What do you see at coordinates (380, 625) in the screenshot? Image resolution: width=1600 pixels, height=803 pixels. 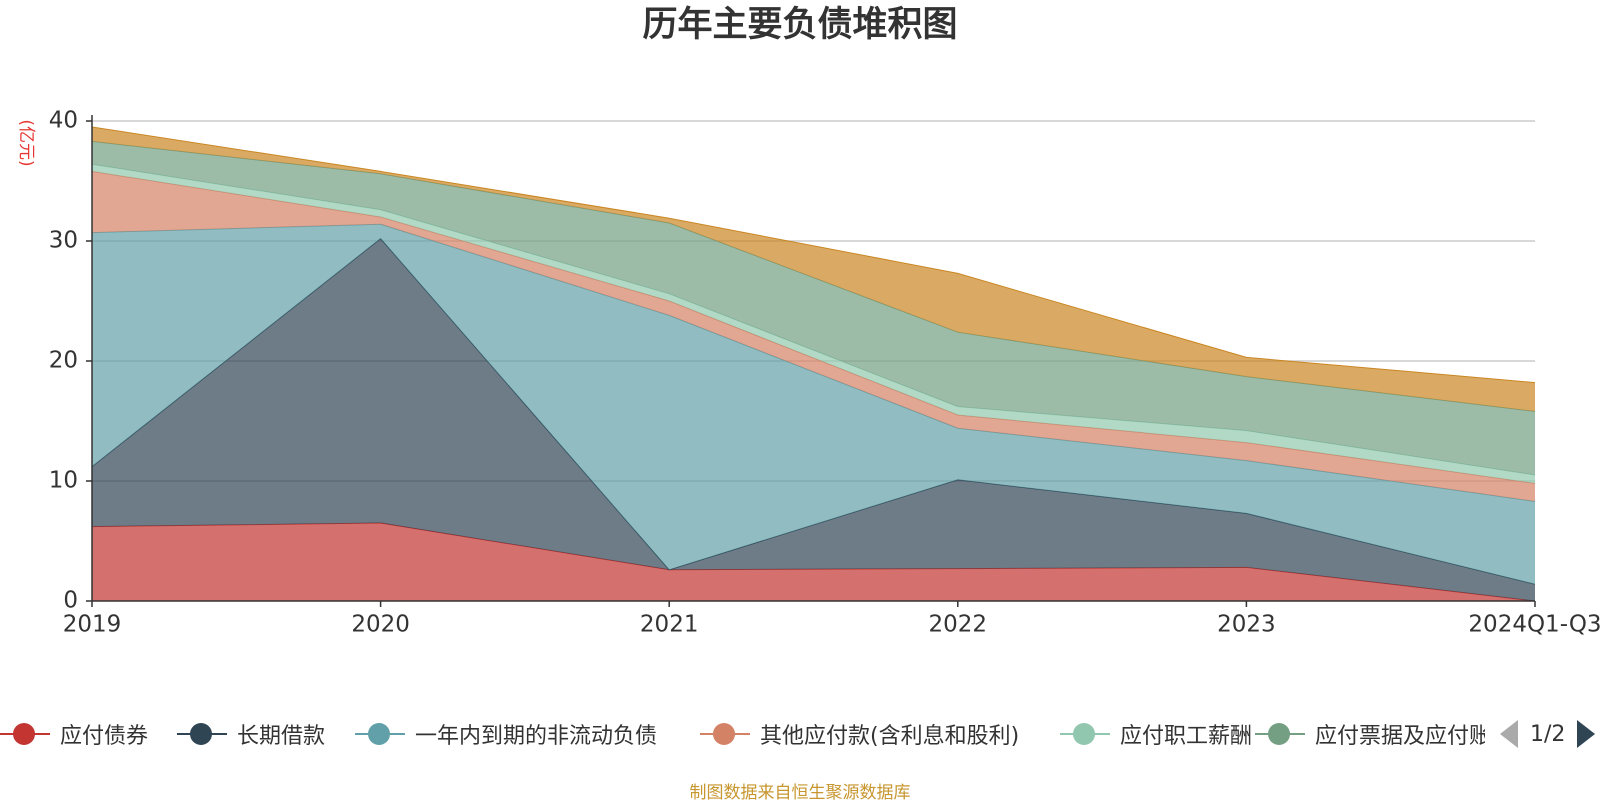 I see `x-tick-label: 2020` at bounding box center [380, 625].